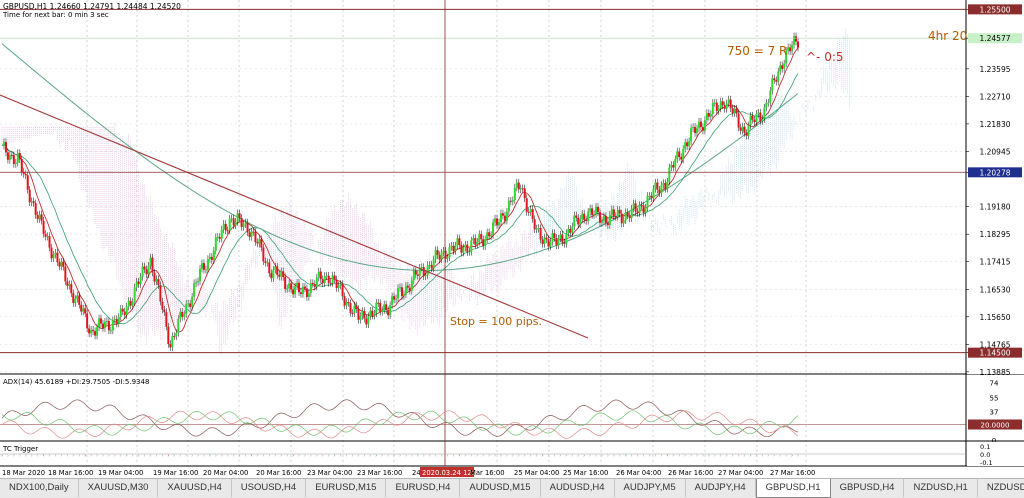  Describe the element at coordinates (119, 488) in the screenshot. I see `chart-tab-xauusd-m30: XAUUSD,M30` at that location.